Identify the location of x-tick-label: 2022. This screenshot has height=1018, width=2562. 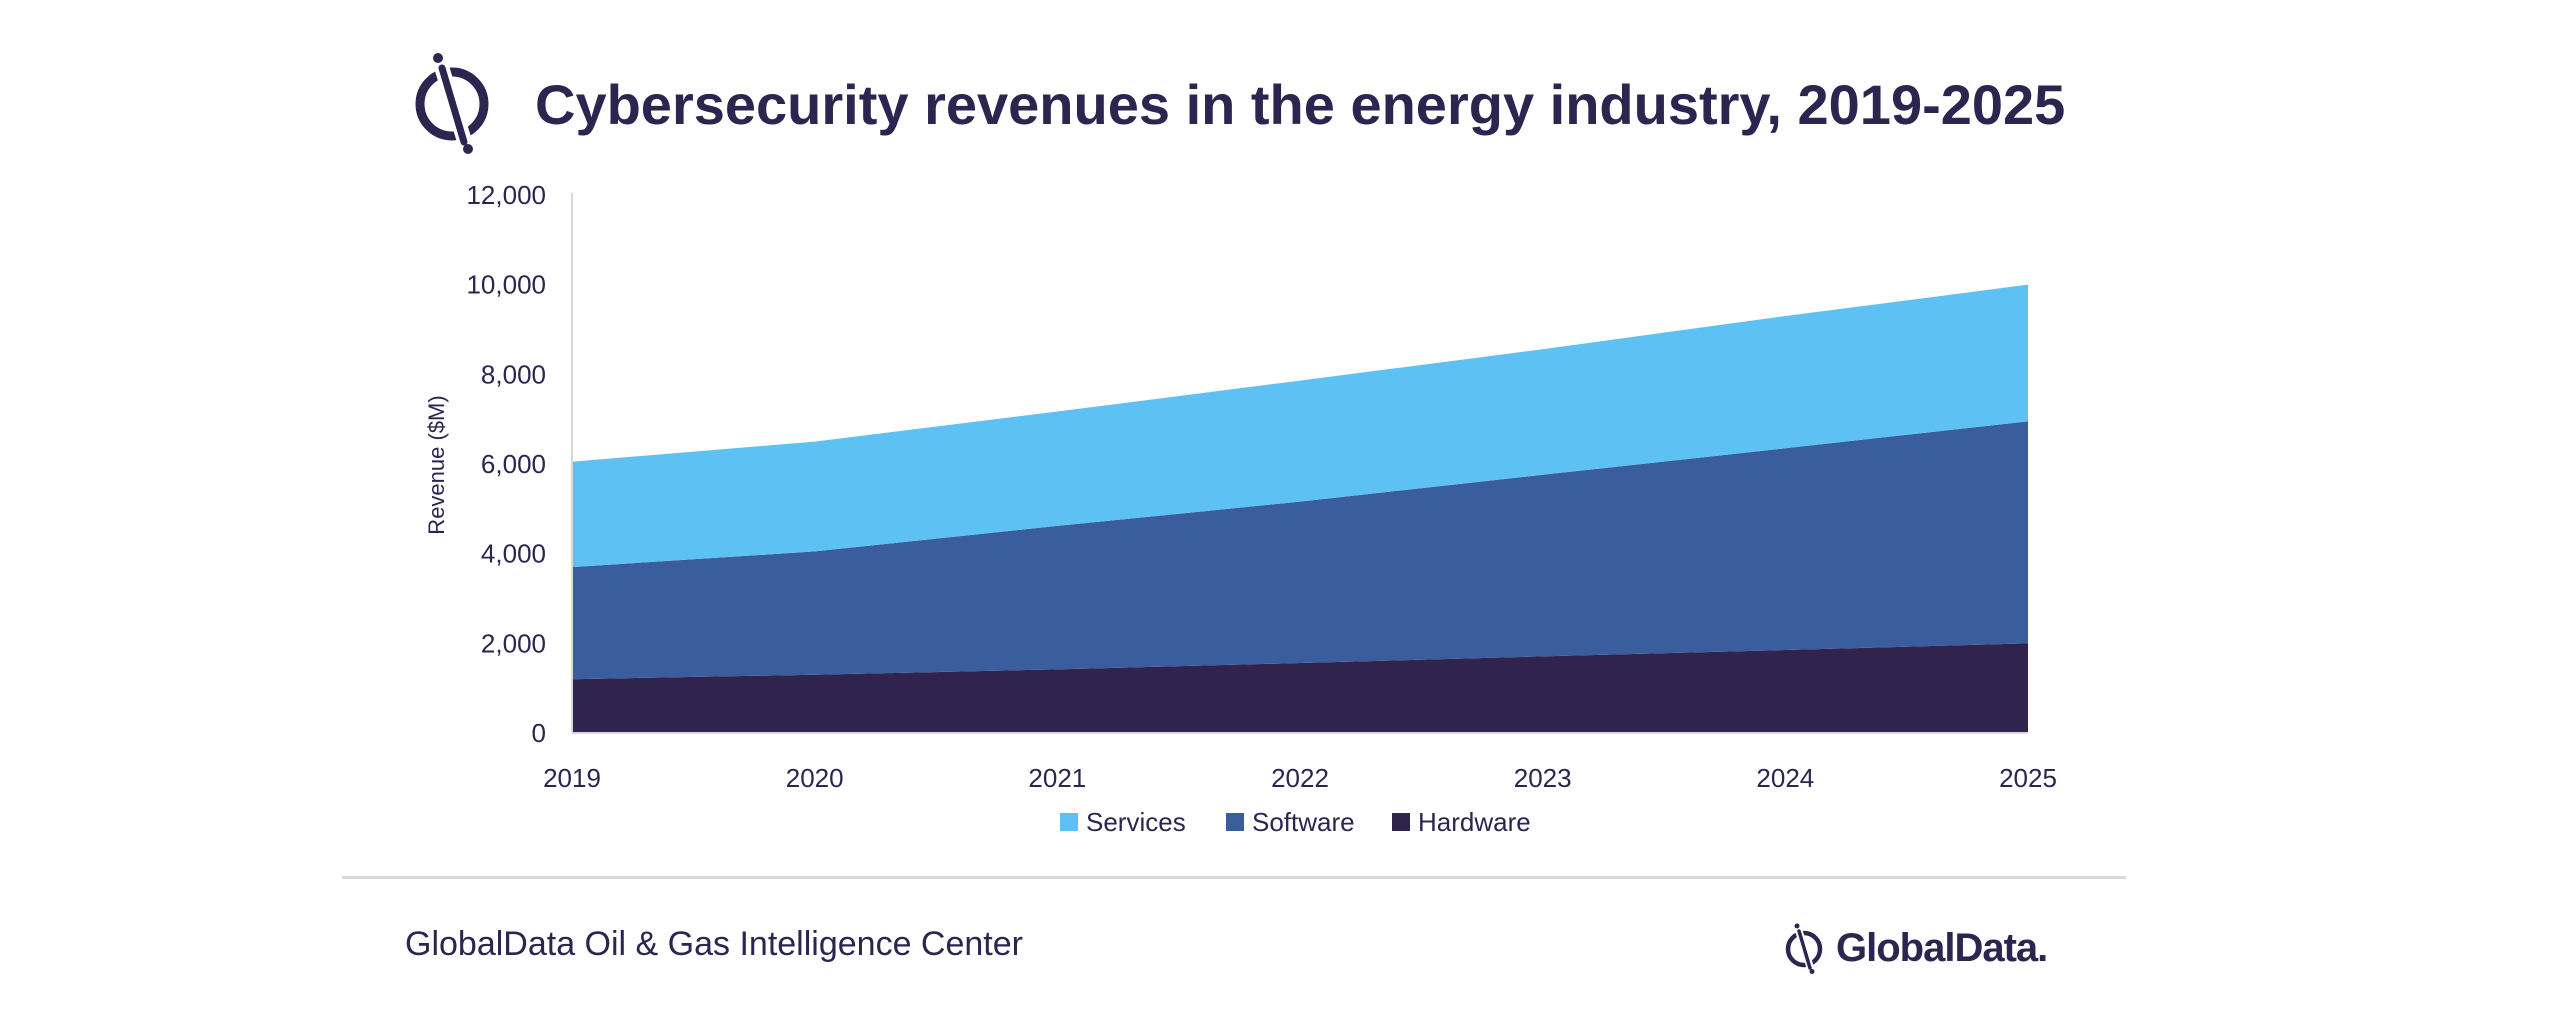
(1300, 778).